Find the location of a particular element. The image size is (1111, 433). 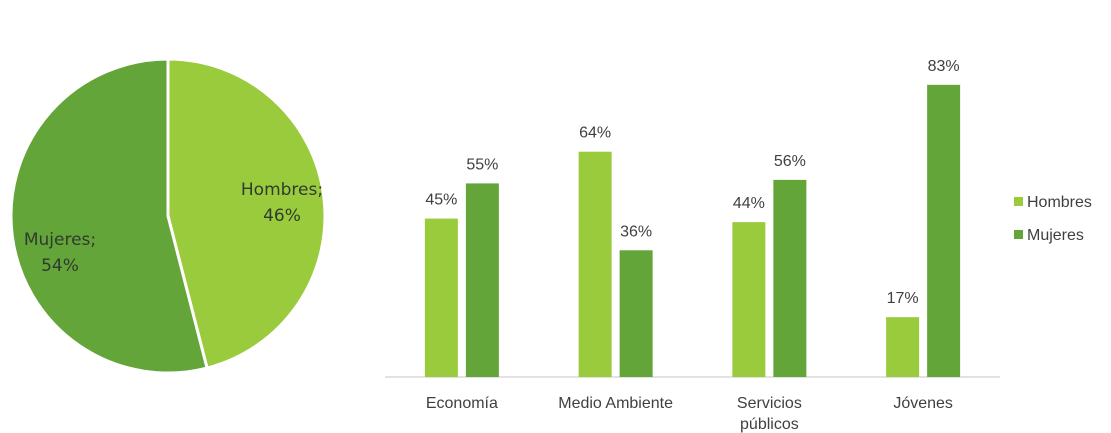

x-tick-label-1: Medio Ambiente is located at coordinates (615, 403).